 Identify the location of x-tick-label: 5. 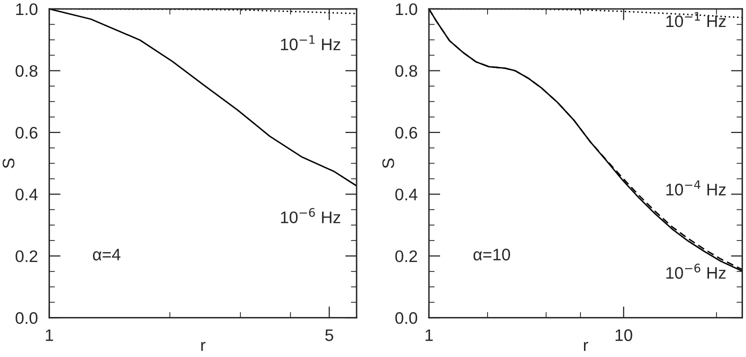
(329, 335).